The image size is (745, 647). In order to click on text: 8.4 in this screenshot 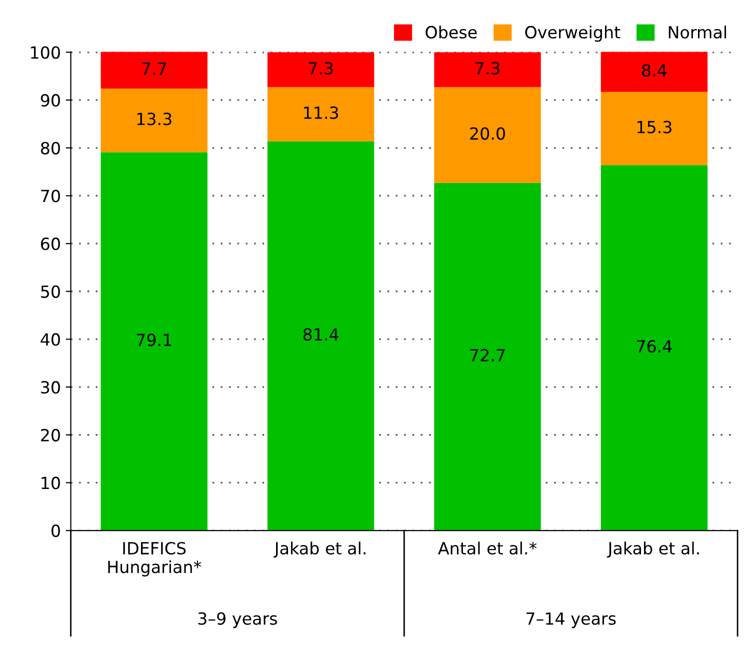, I will do `click(654, 70)`.